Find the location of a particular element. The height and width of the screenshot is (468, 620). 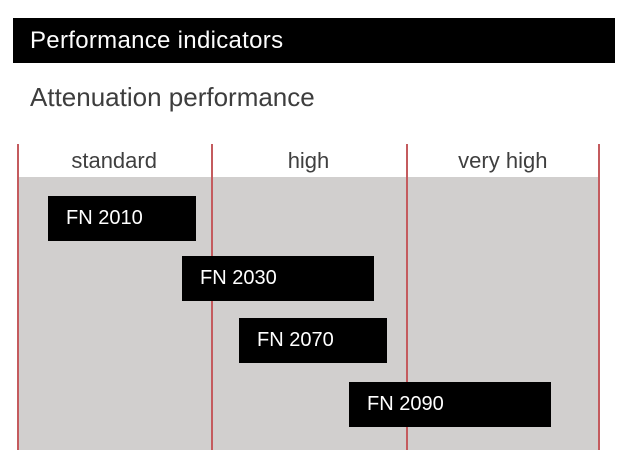

section-title: Attenuation performance is located at coordinates (172, 97).